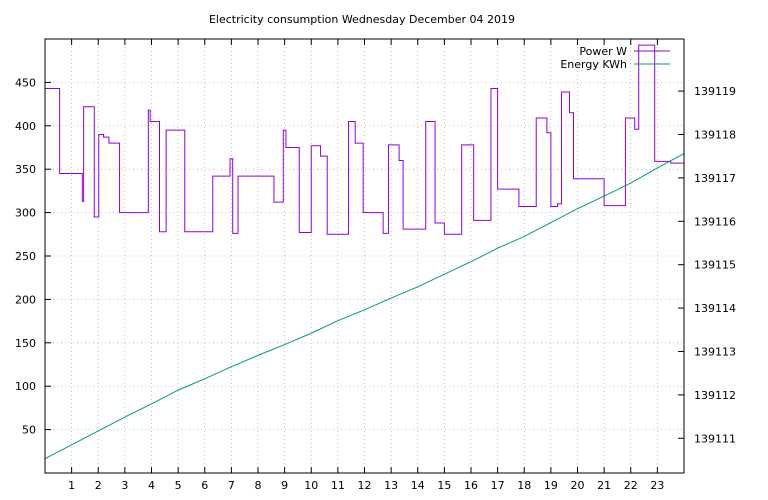 This screenshot has width=768, height=500. What do you see at coordinates (25, 386) in the screenshot?
I see `y-tick-label: 100` at bounding box center [25, 386].